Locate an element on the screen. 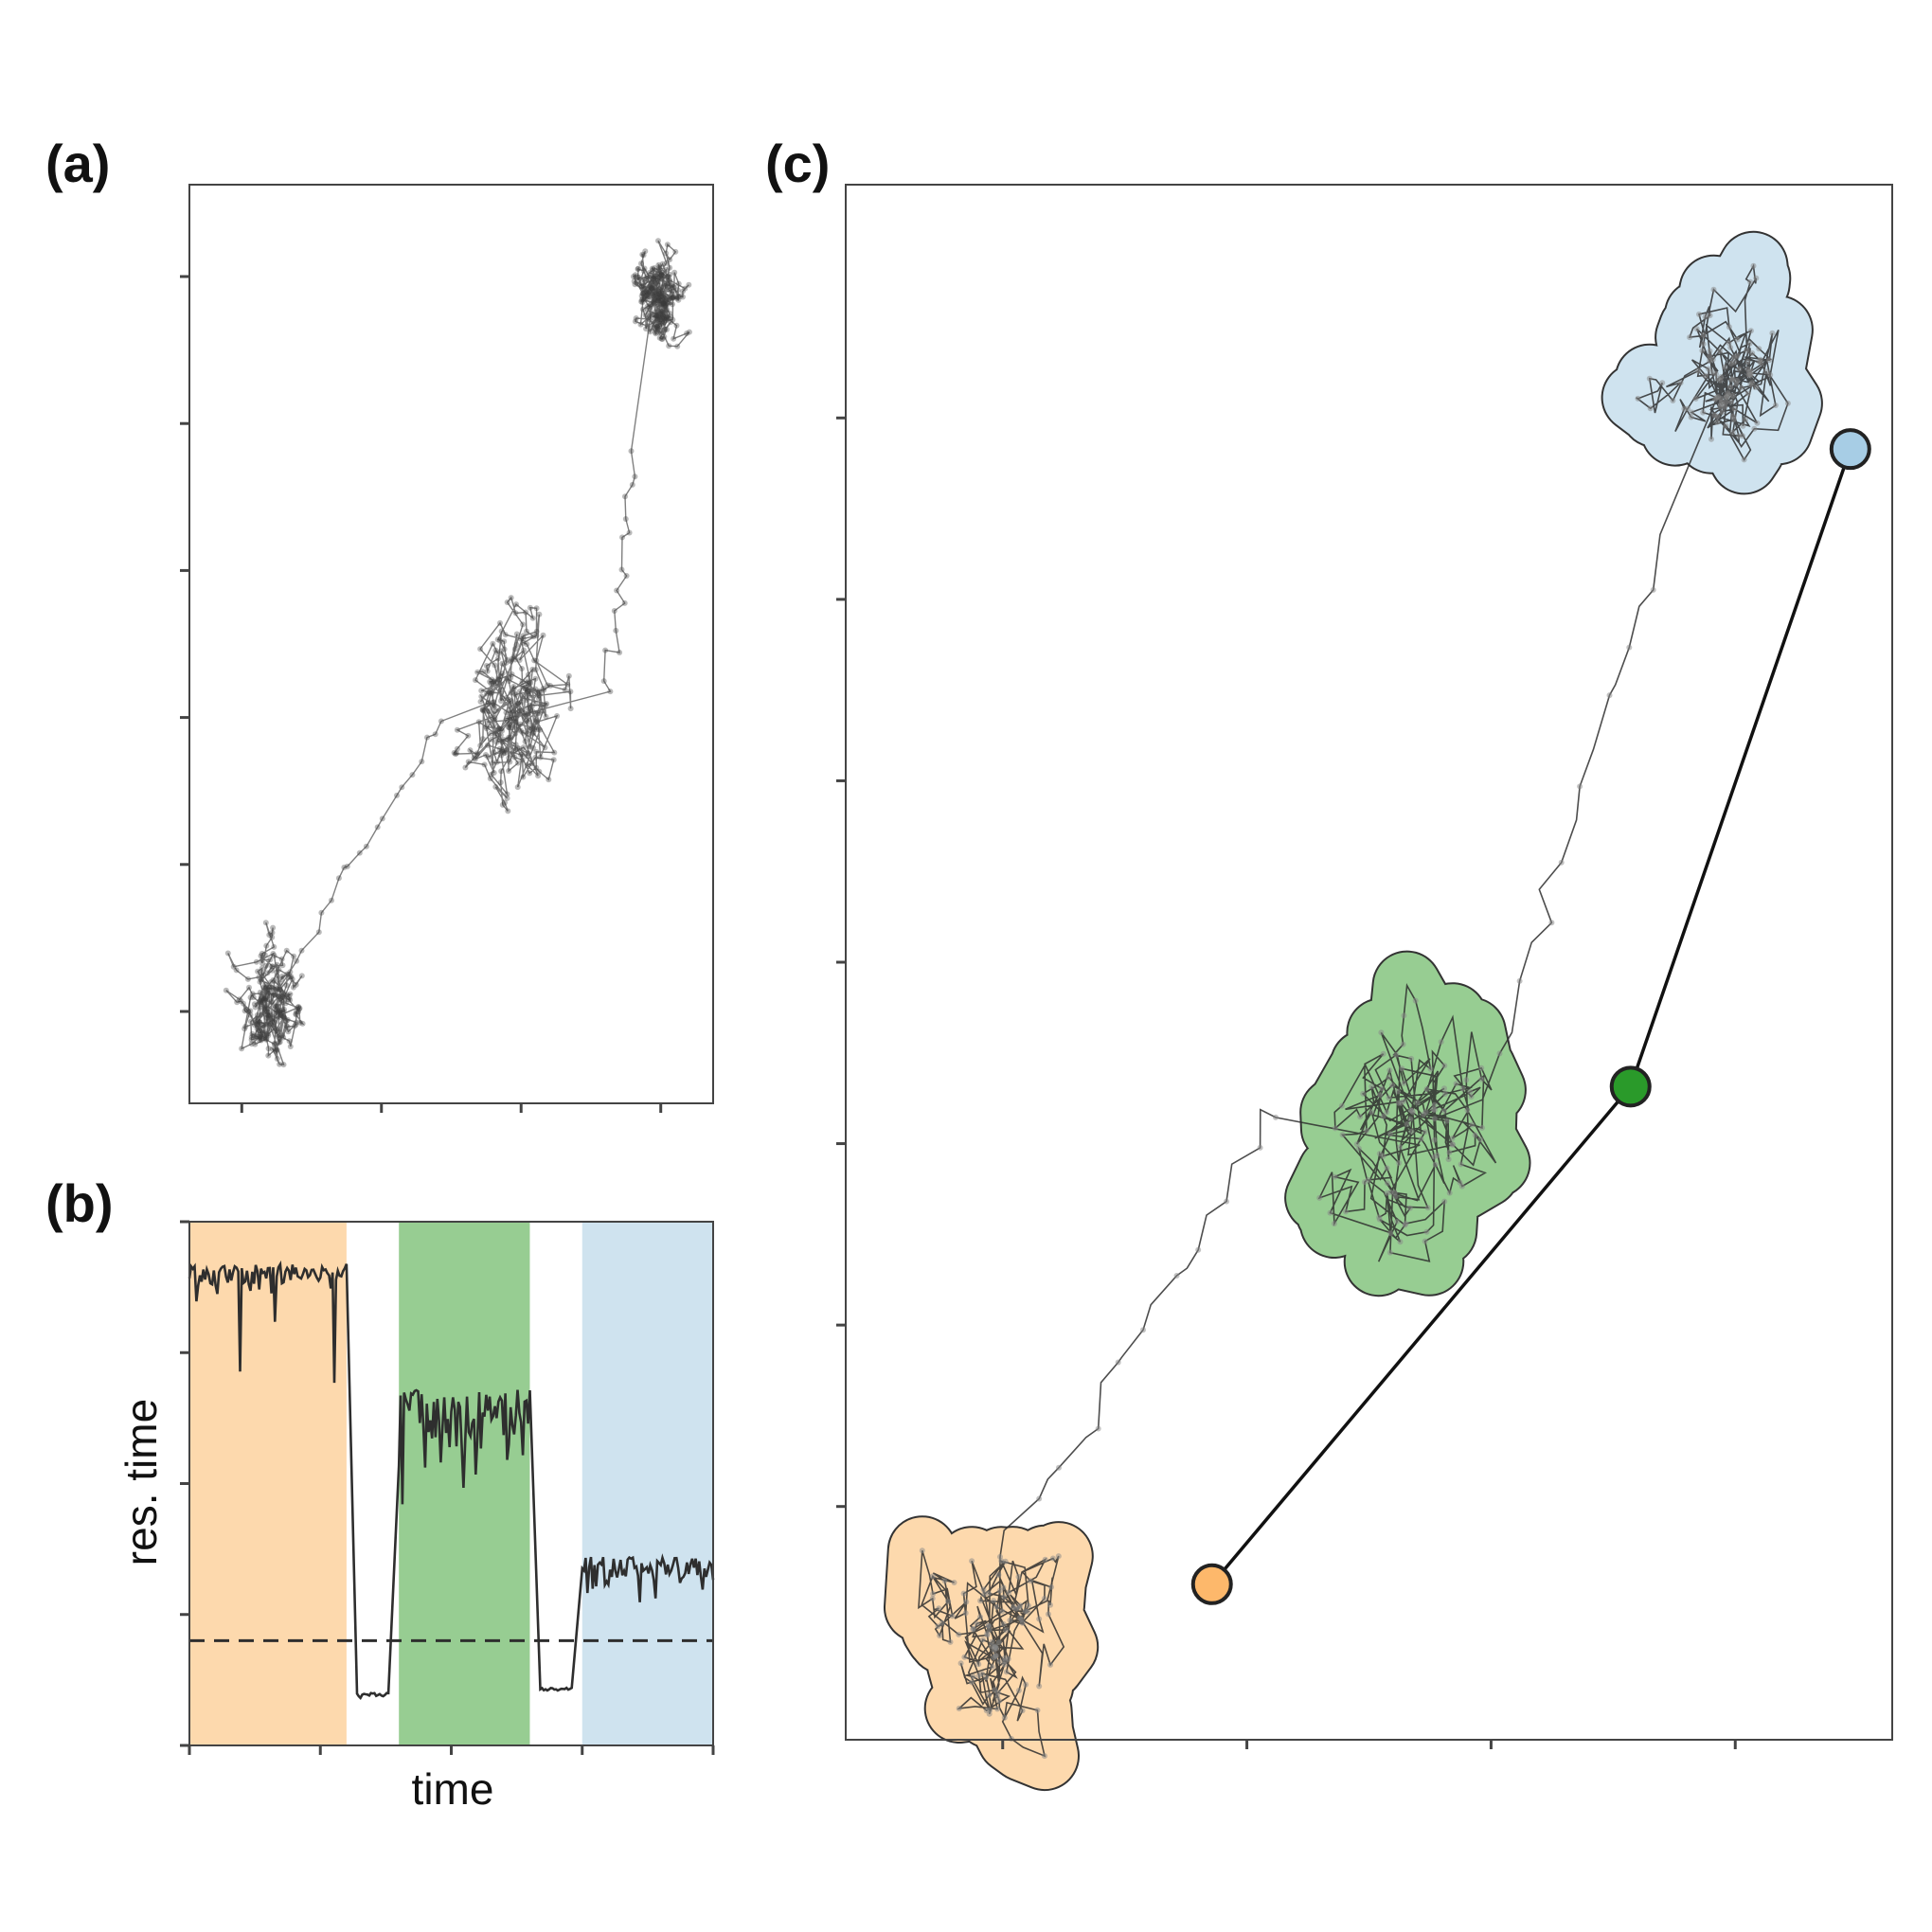  residence-time-line is located at coordinates (451, 1480).